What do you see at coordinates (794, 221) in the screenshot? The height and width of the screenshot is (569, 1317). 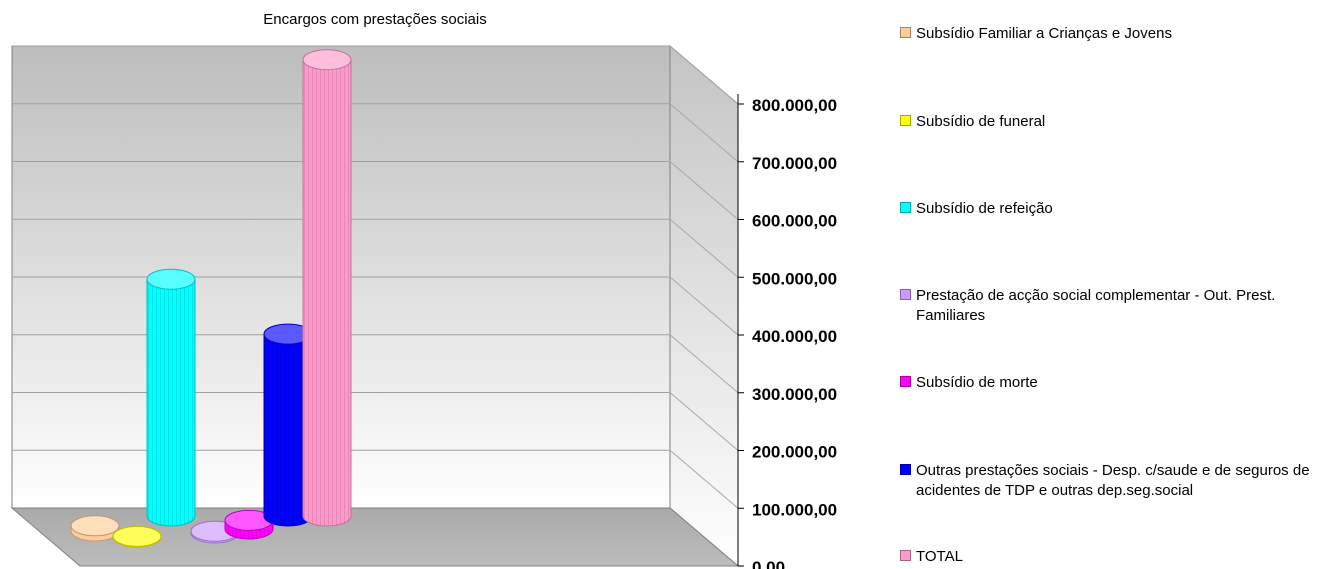 I see `y-tick-label: 600.000,00` at bounding box center [794, 221].